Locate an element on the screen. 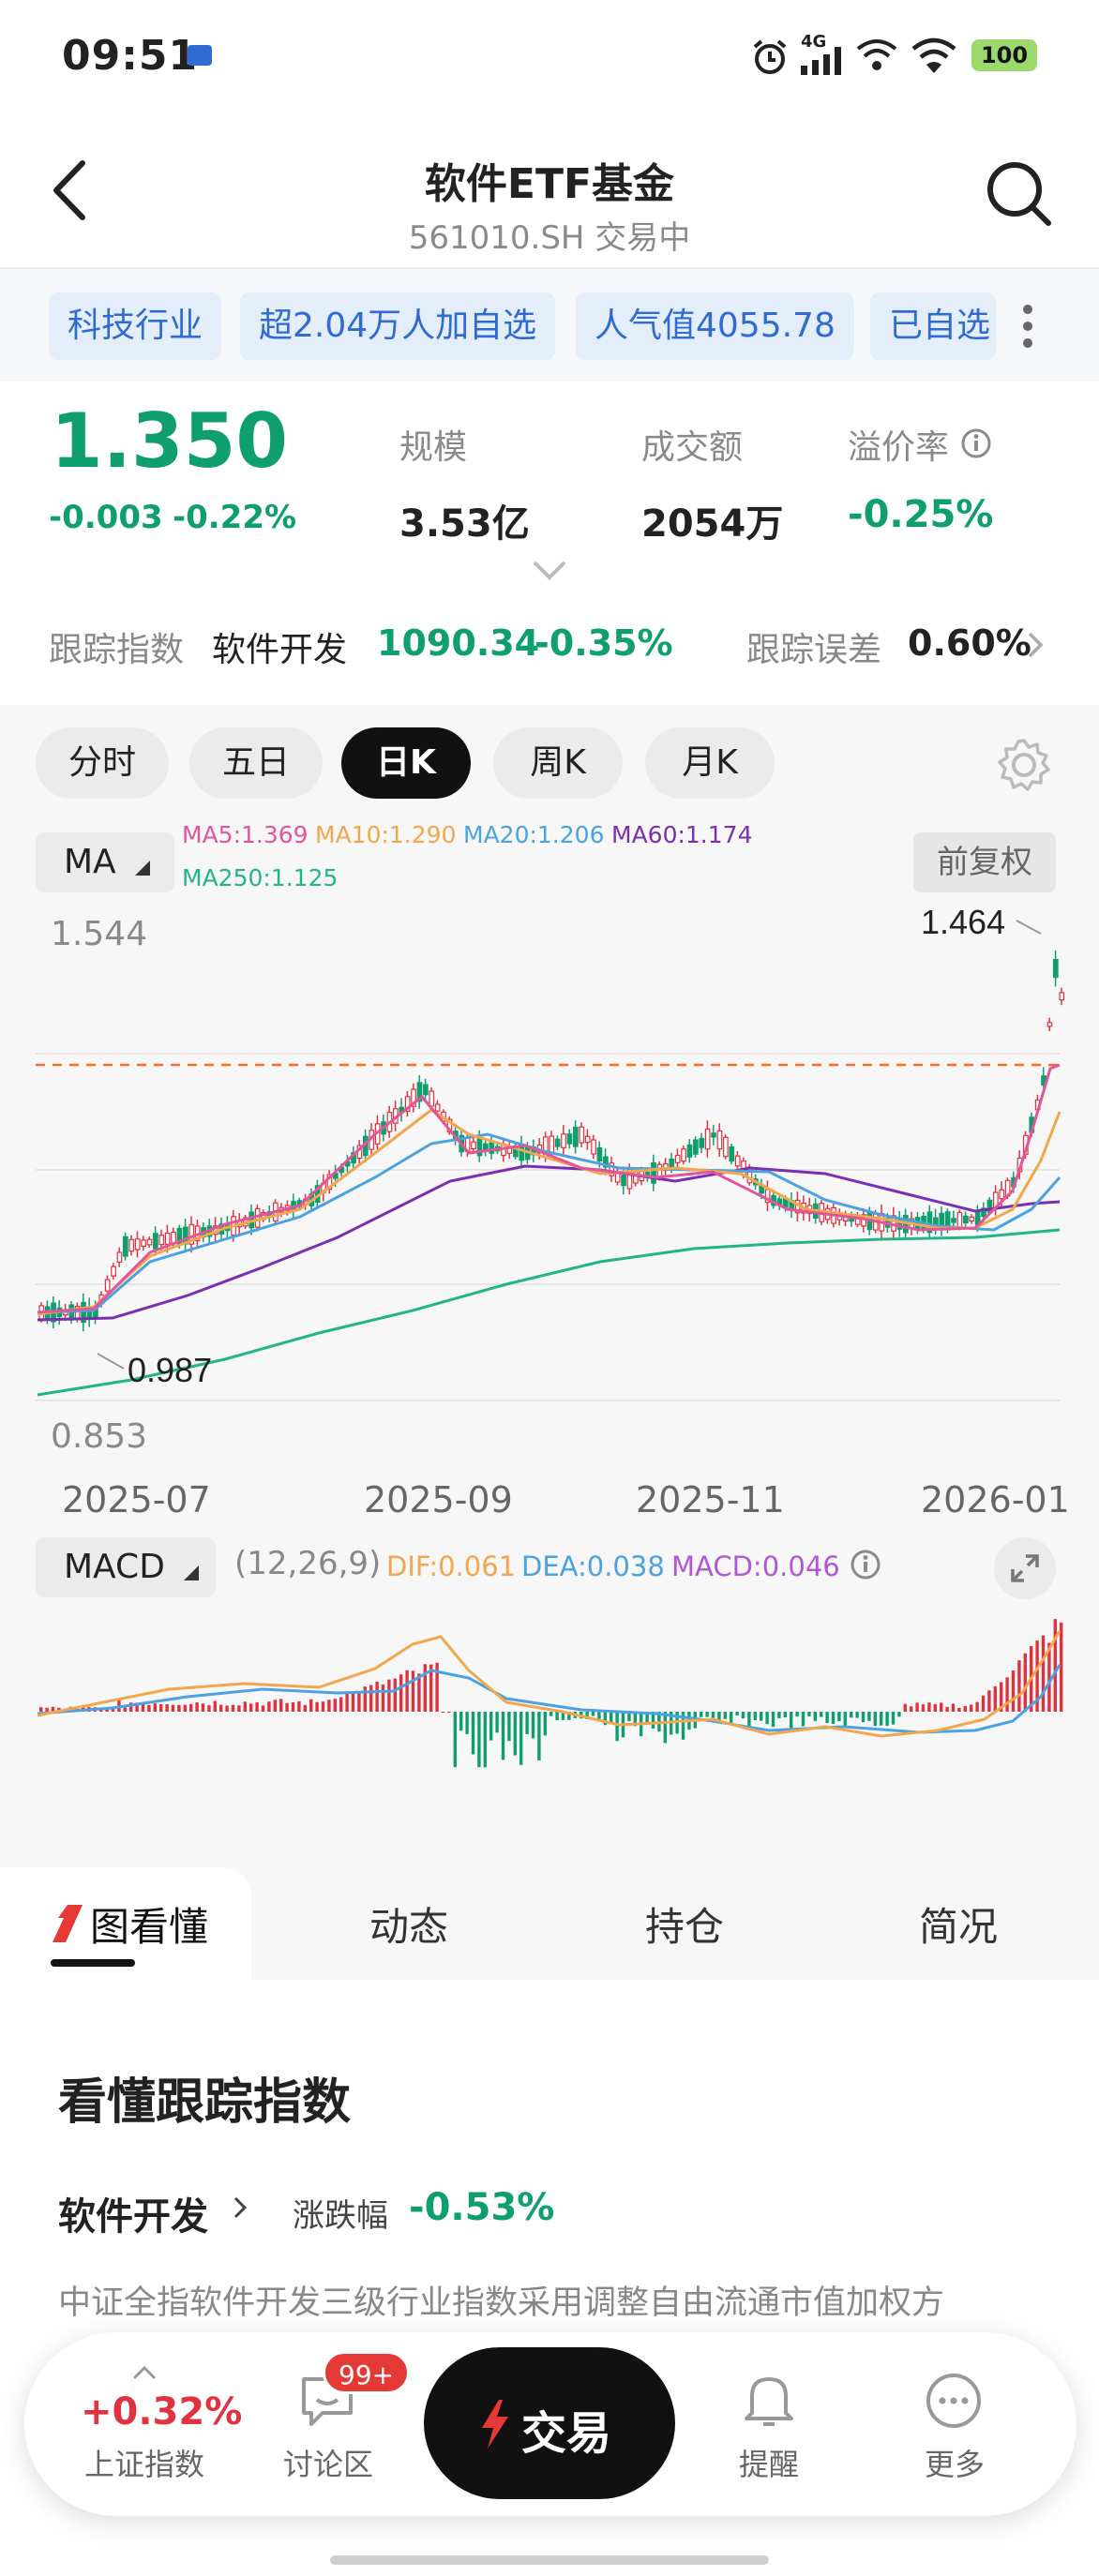  tag-added-watchlist: 已自选 is located at coordinates (933, 326).